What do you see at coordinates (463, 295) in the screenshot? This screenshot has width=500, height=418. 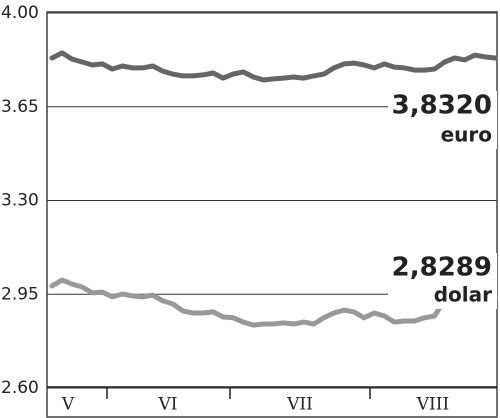 I see `series-name: dolar` at bounding box center [463, 295].